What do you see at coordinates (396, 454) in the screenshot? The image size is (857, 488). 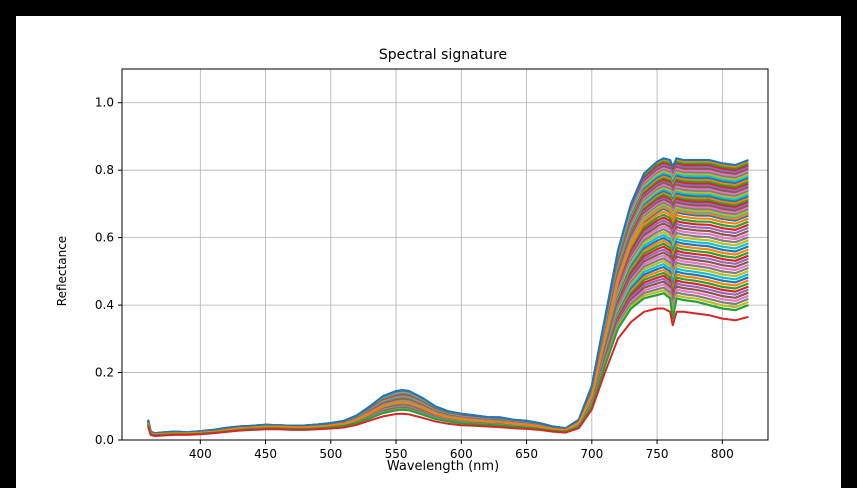 I see `x-tick-label: 550` at bounding box center [396, 454].